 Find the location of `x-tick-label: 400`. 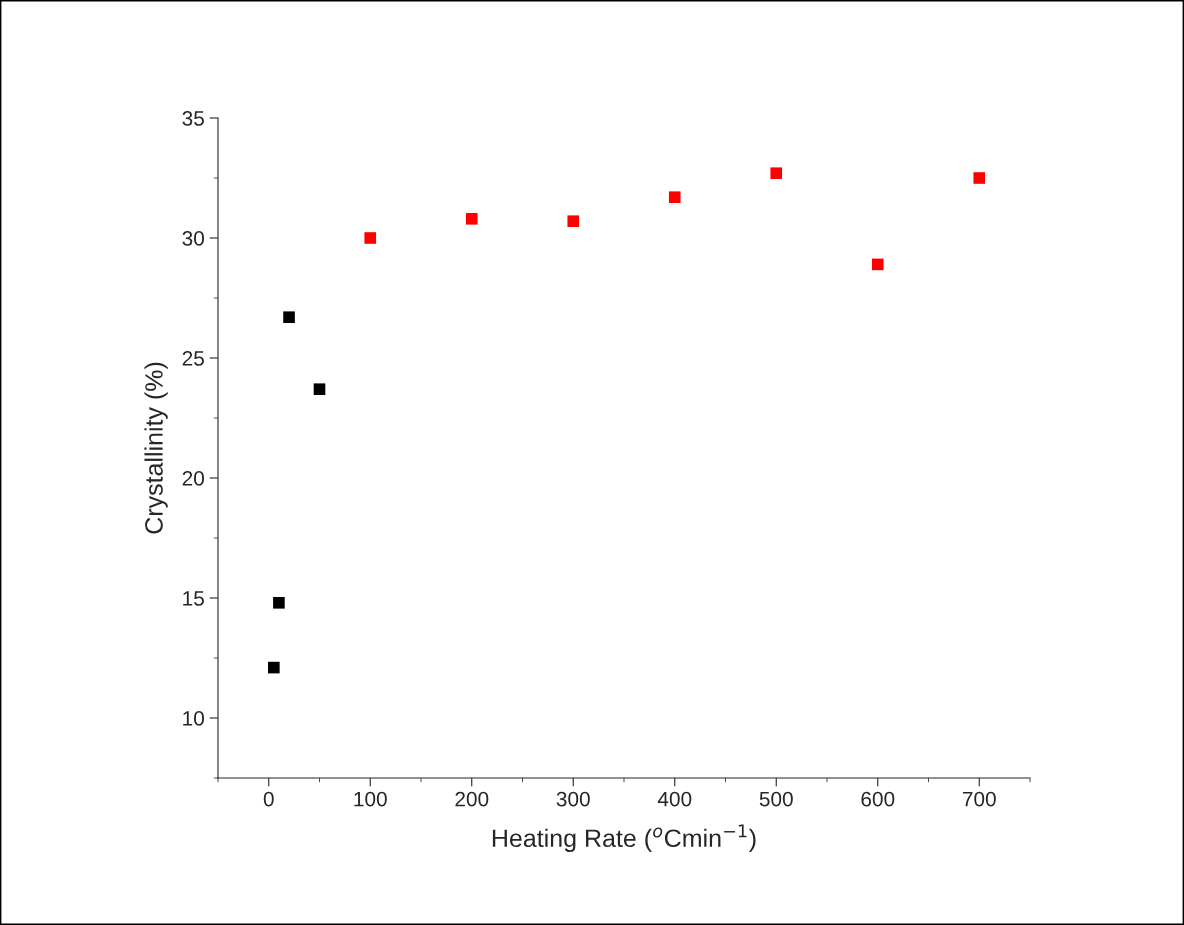

x-tick-label: 400 is located at coordinates (674, 799).